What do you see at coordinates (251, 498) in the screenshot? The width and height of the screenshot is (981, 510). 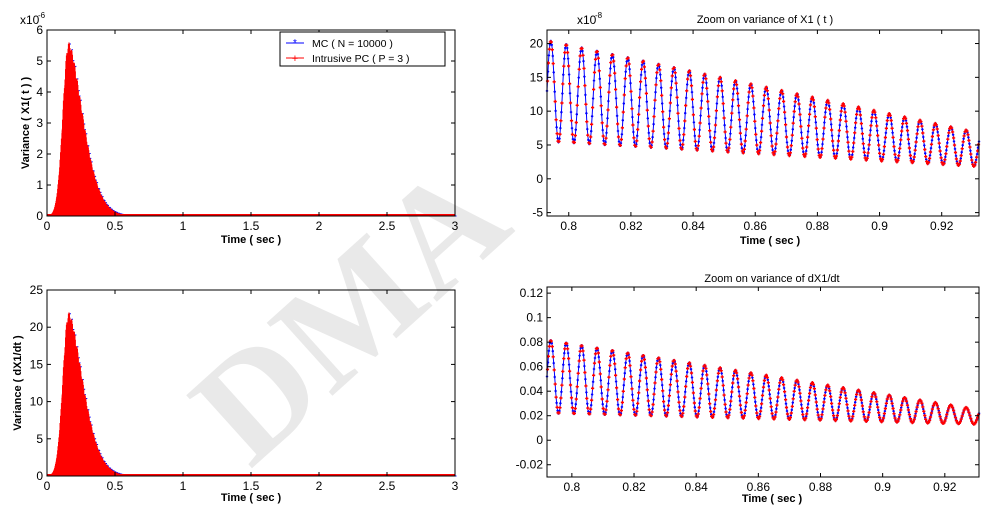 I see `x-axis-label-3: Time ( sec )` at bounding box center [251, 498].